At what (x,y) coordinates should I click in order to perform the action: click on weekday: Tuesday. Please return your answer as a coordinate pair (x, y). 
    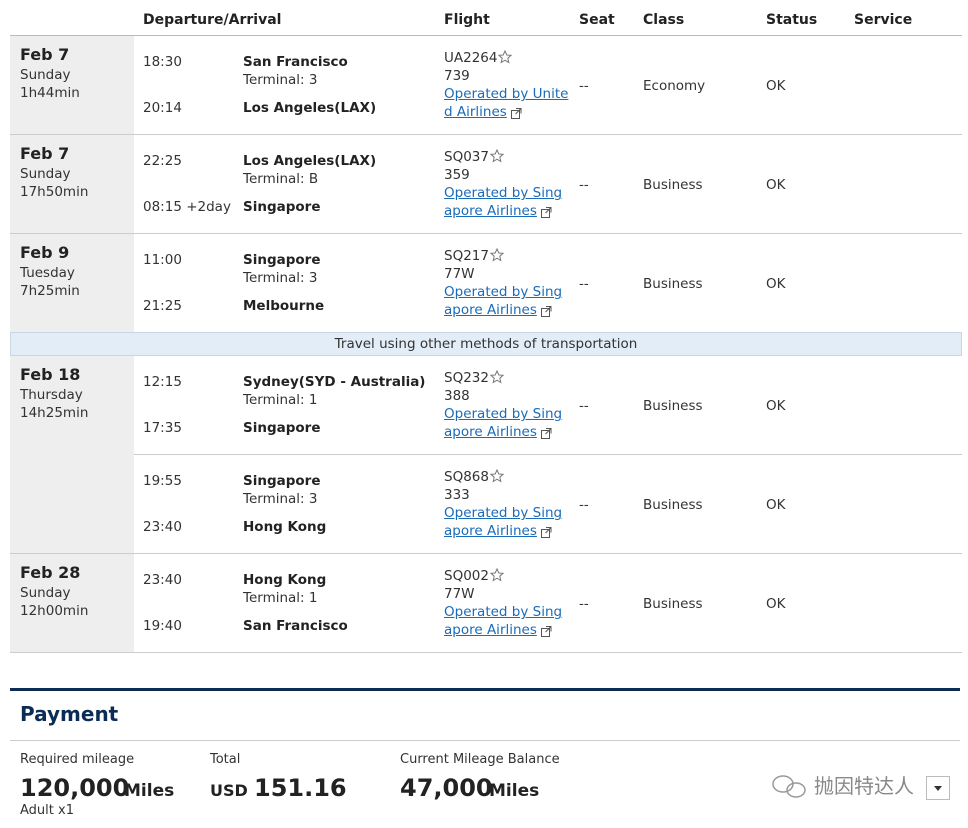
    Looking at the image, I should click on (47, 273).